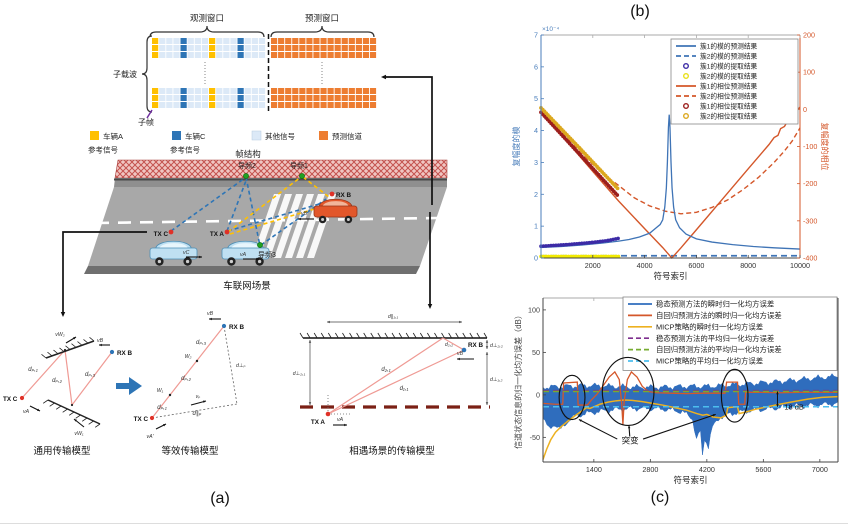 This screenshot has width=848, height=524. I want to click on svg-text: -200, so click(810, 183).